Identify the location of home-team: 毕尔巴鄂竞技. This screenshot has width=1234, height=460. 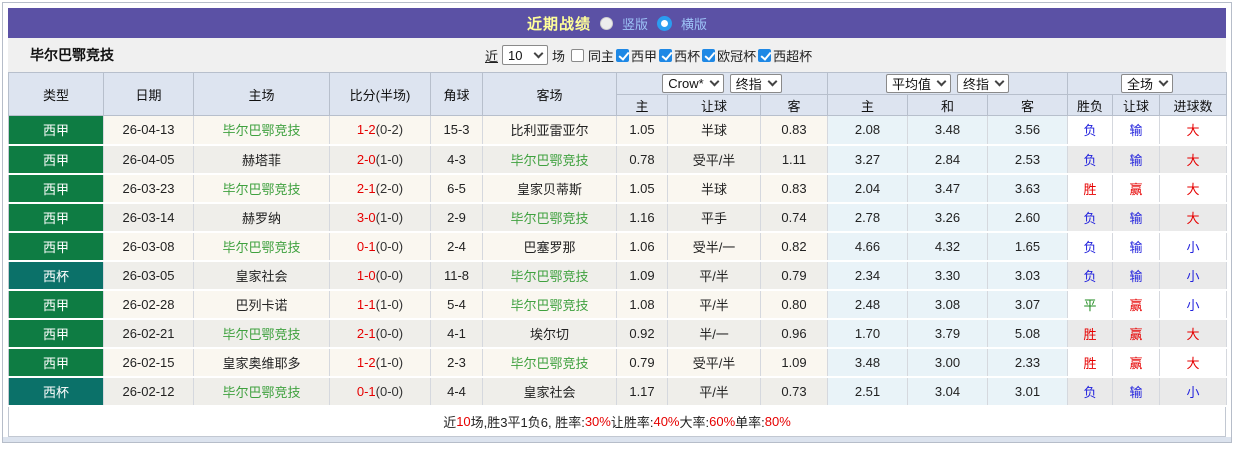
(261, 333).